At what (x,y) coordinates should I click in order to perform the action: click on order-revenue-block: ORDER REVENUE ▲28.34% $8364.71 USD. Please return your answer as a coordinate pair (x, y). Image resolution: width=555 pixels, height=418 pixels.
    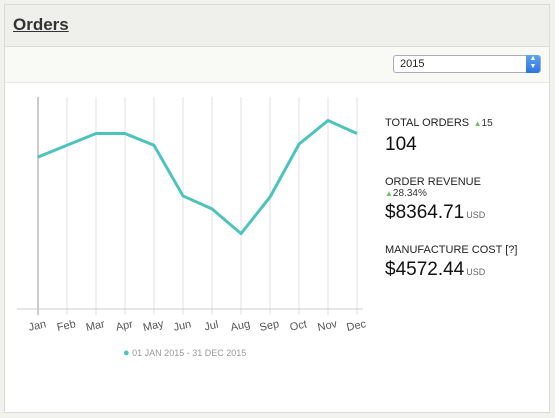
    Looking at the image, I should click on (465, 200).